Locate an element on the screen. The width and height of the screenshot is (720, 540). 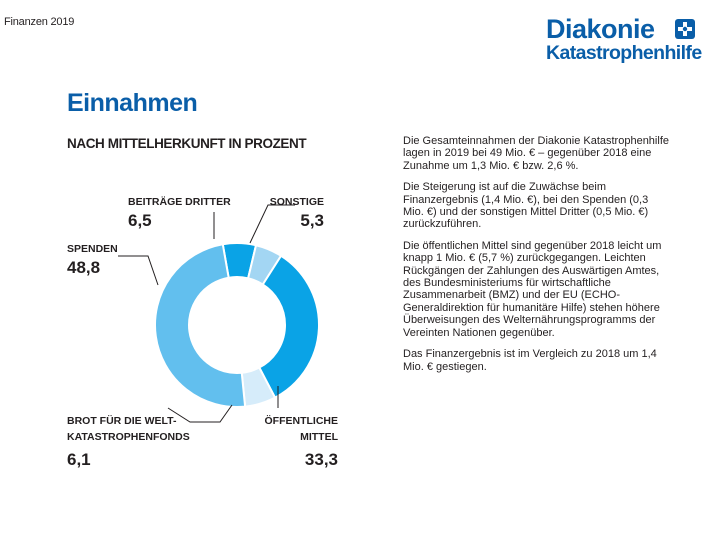
label-brot-name-line2: KATASTROPHENFONDS is located at coordinates (128, 437).